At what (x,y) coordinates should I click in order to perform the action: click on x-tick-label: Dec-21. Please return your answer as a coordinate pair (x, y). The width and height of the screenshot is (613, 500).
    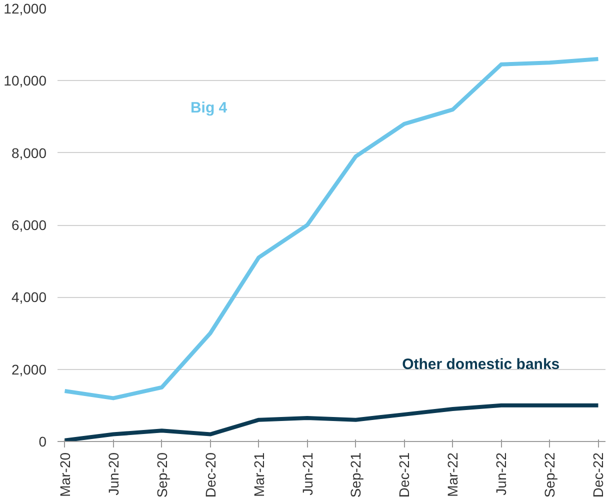
    Looking at the image, I should click on (404, 475).